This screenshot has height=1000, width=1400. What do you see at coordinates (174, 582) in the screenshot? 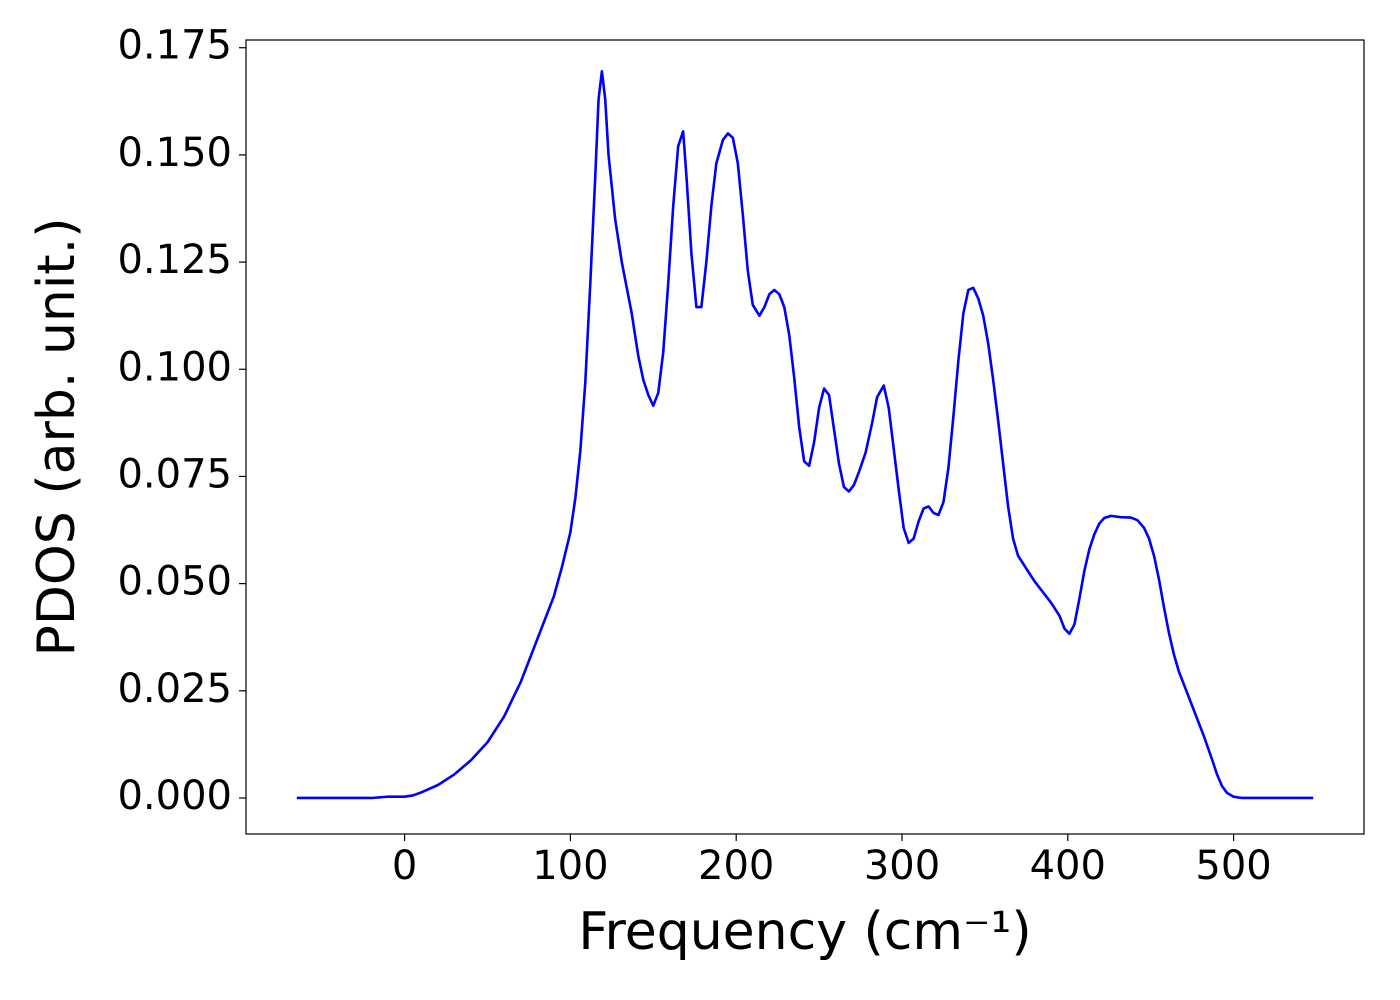
I see `y-tick-label: 0.050` at bounding box center [174, 582].